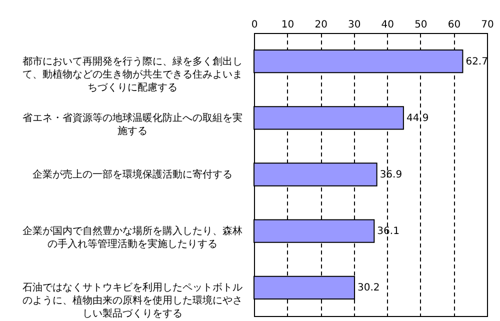 The width and height of the screenshot is (500, 321). Describe the element at coordinates (132, 174) in the screenshot. I see `y-tick-label: 企業が売上の一部を環境保護活動に寄付する` at that location.